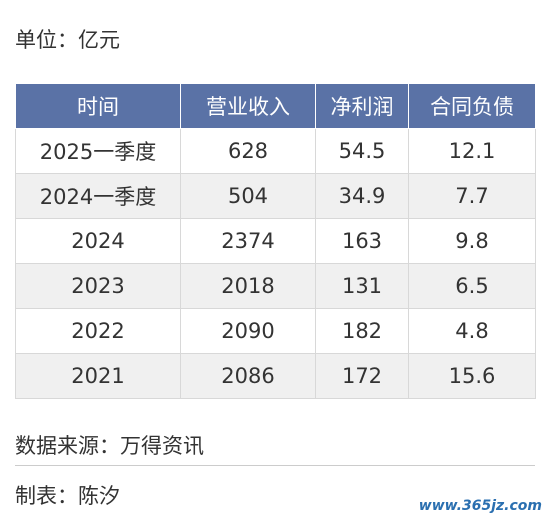  I want to click on table-cell: 2086, so click(248, 376).